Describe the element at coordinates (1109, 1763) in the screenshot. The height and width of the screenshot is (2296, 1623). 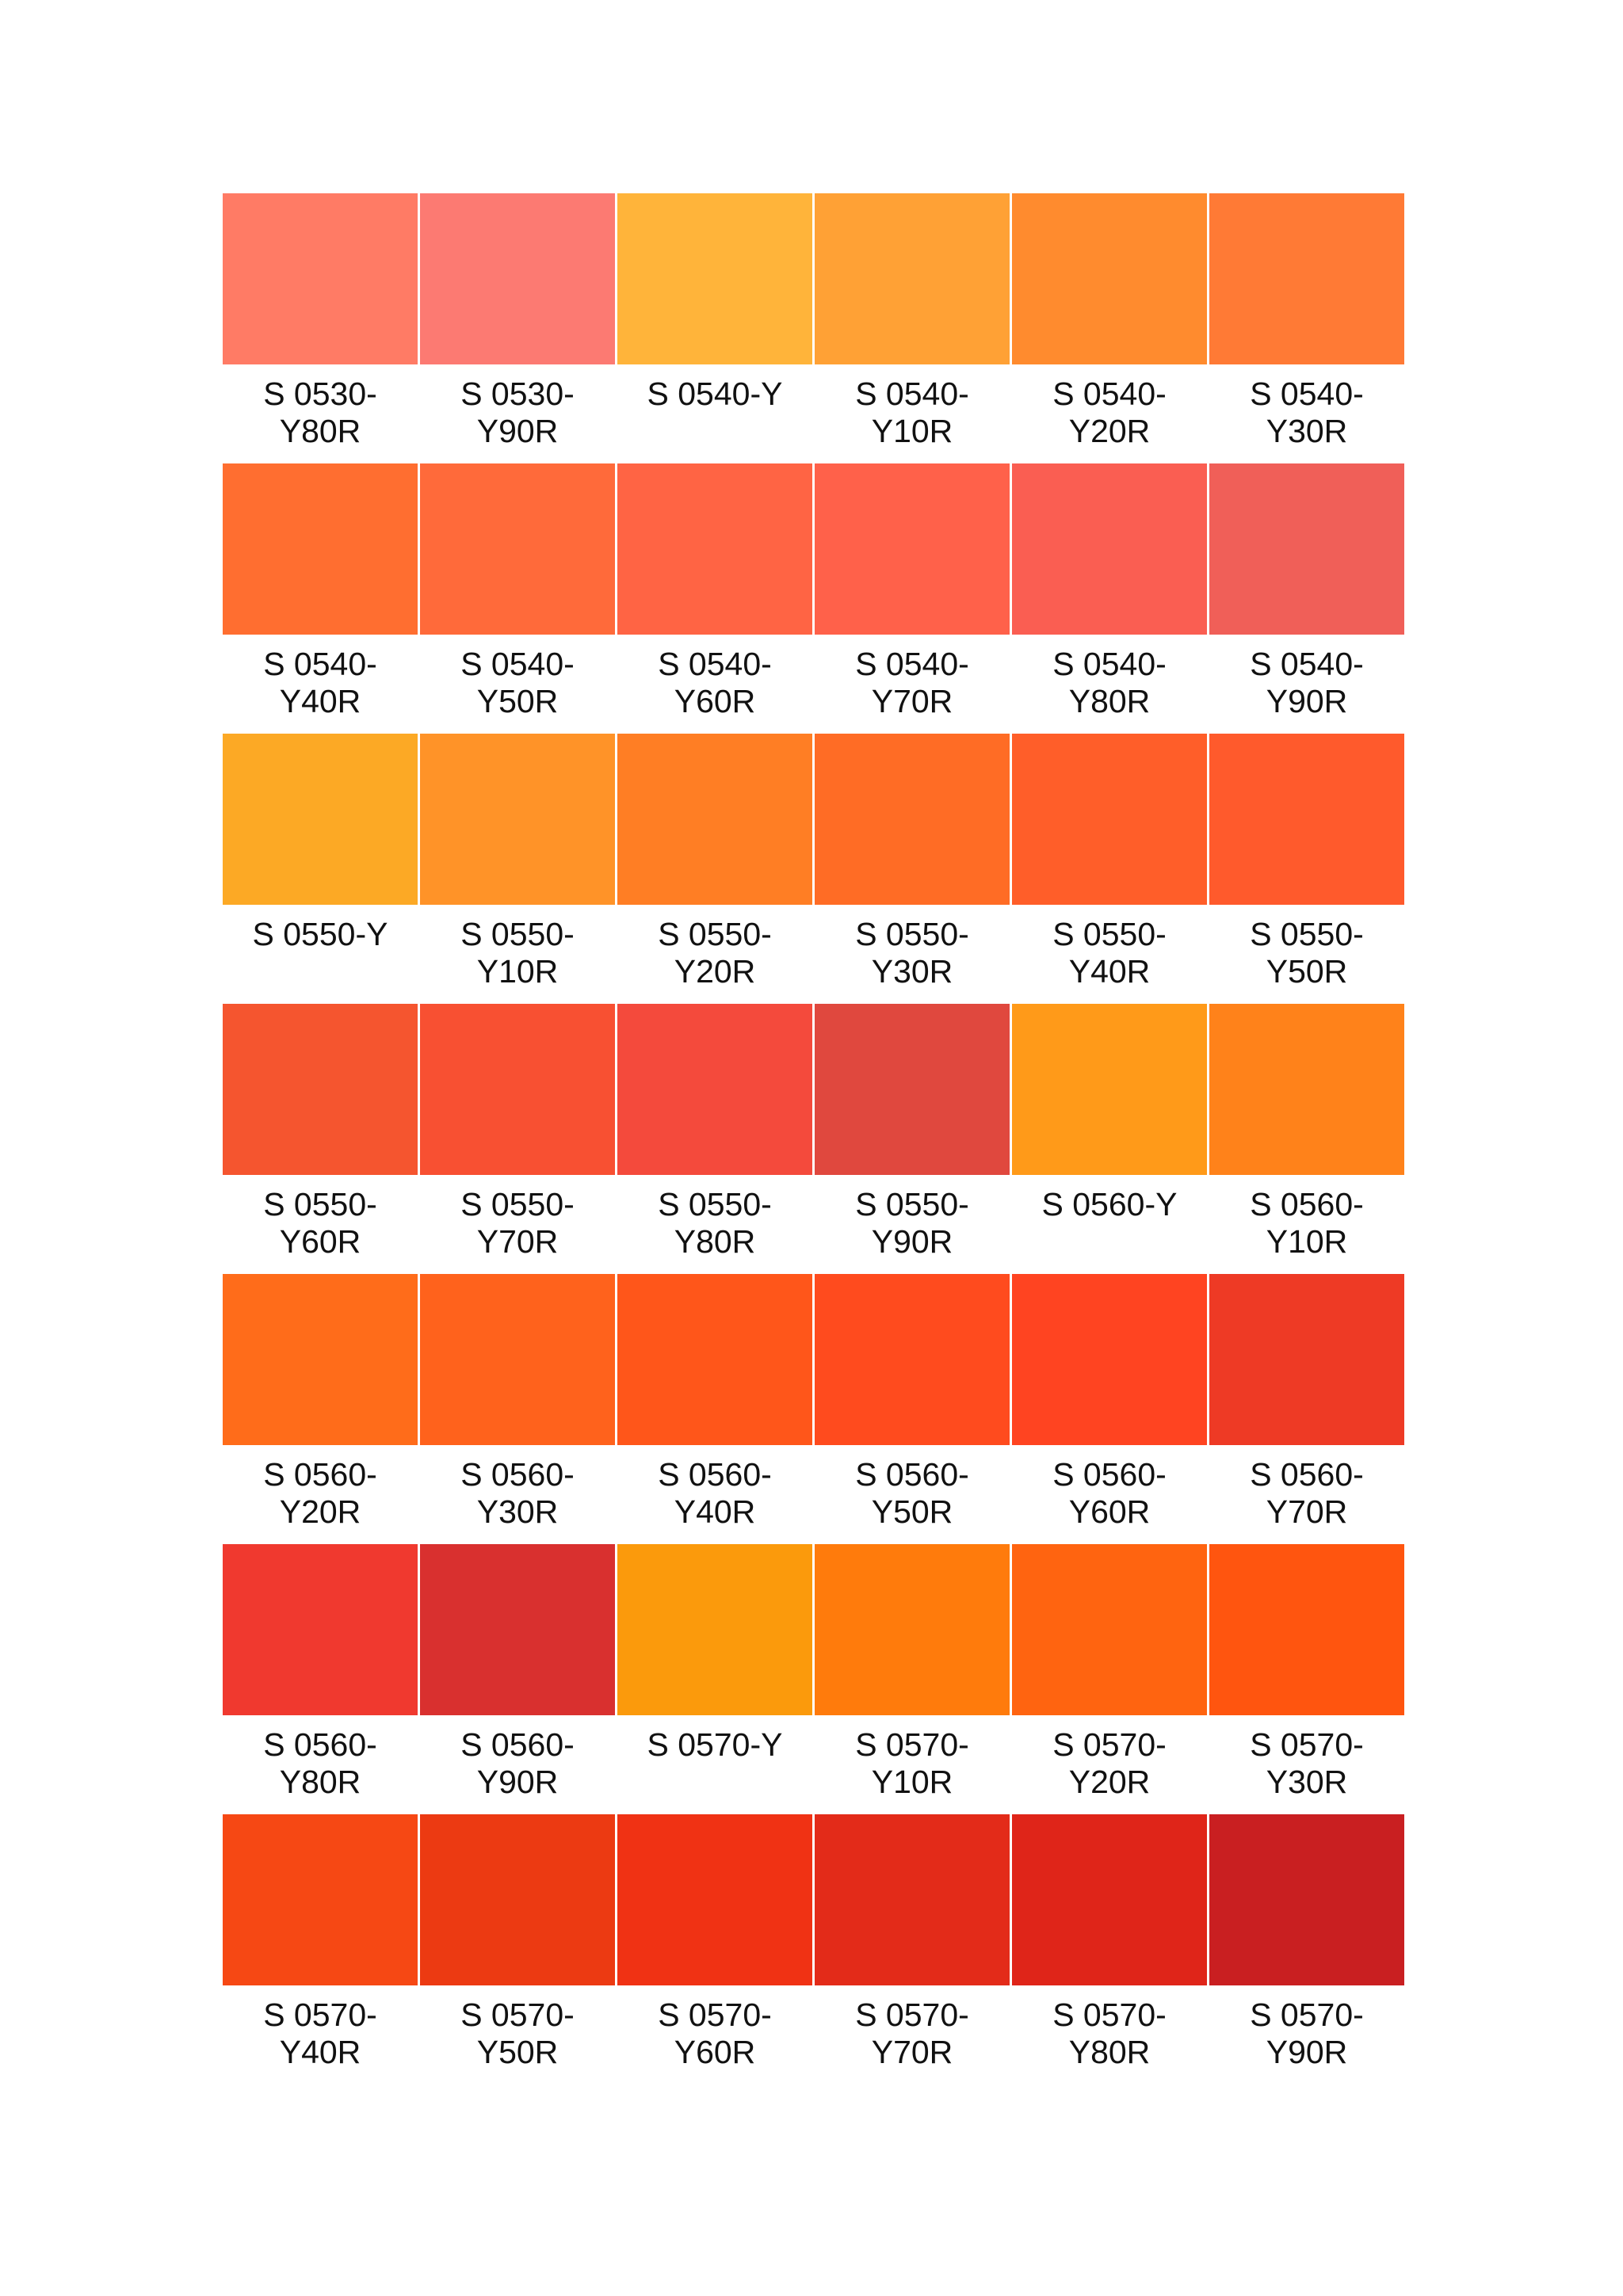
I see `swatch-label: S 0570-Y20R` at that location.